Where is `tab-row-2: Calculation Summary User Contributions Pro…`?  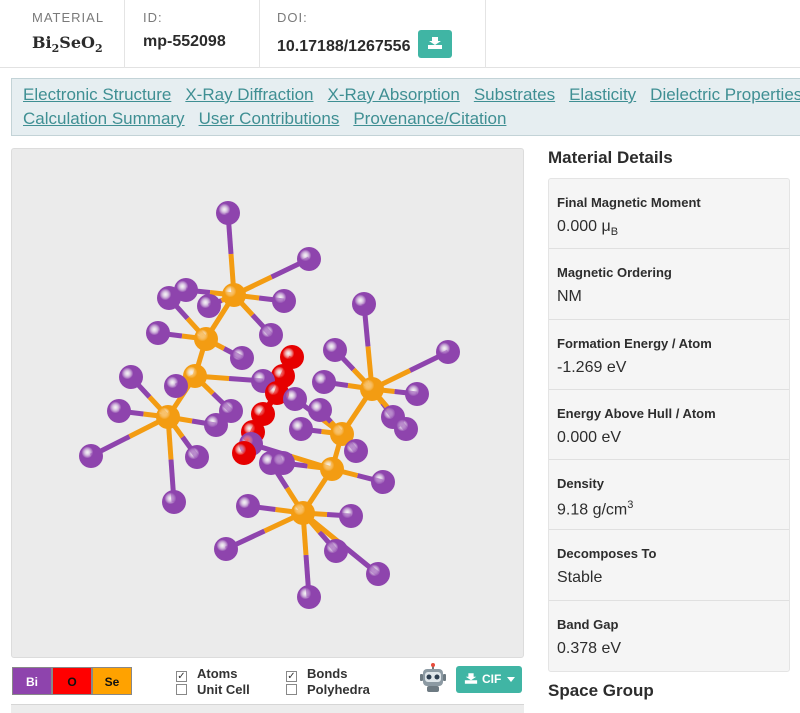
tab-row-2: Calculation Summary User Contributions Pro… is located at coordinates (411, 121).